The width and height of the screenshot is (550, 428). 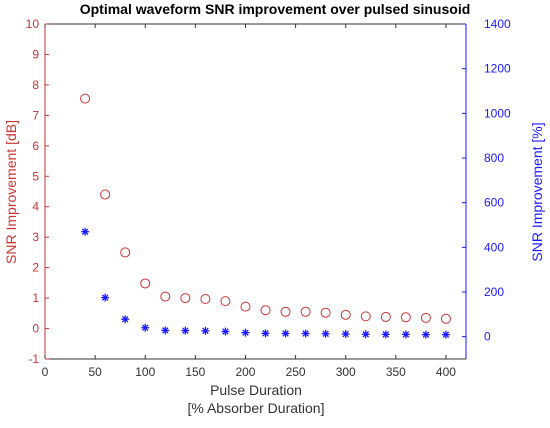 What do you see at coordinates (11, 192) in the screenshot?
I see `y-axis-label-left: SNR Improvement [dB]` at bounding box center [11, 192].